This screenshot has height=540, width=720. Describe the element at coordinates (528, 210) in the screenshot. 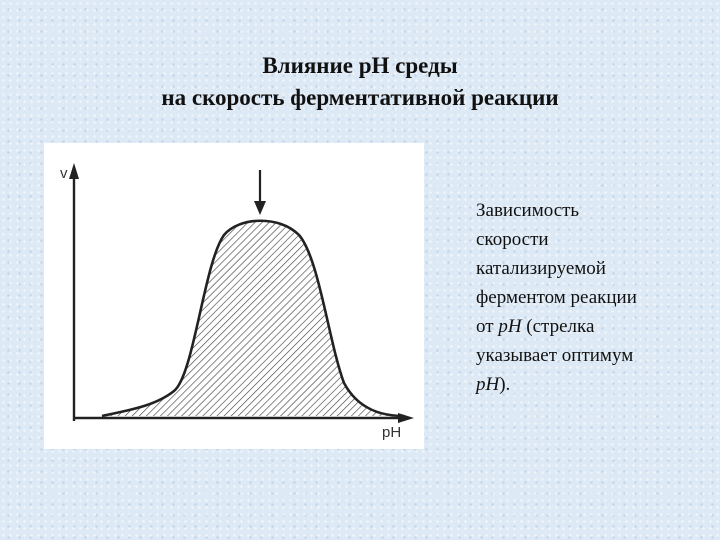

I see `caption-line: Зависимость` at that location.